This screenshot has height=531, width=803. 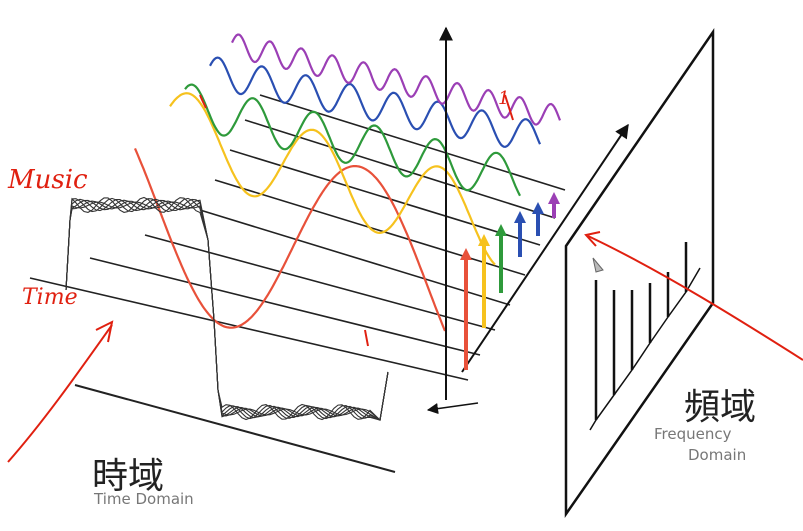 I want to click on frequency-domain-title-en-1: Frequency, so click(x=693, y=434).